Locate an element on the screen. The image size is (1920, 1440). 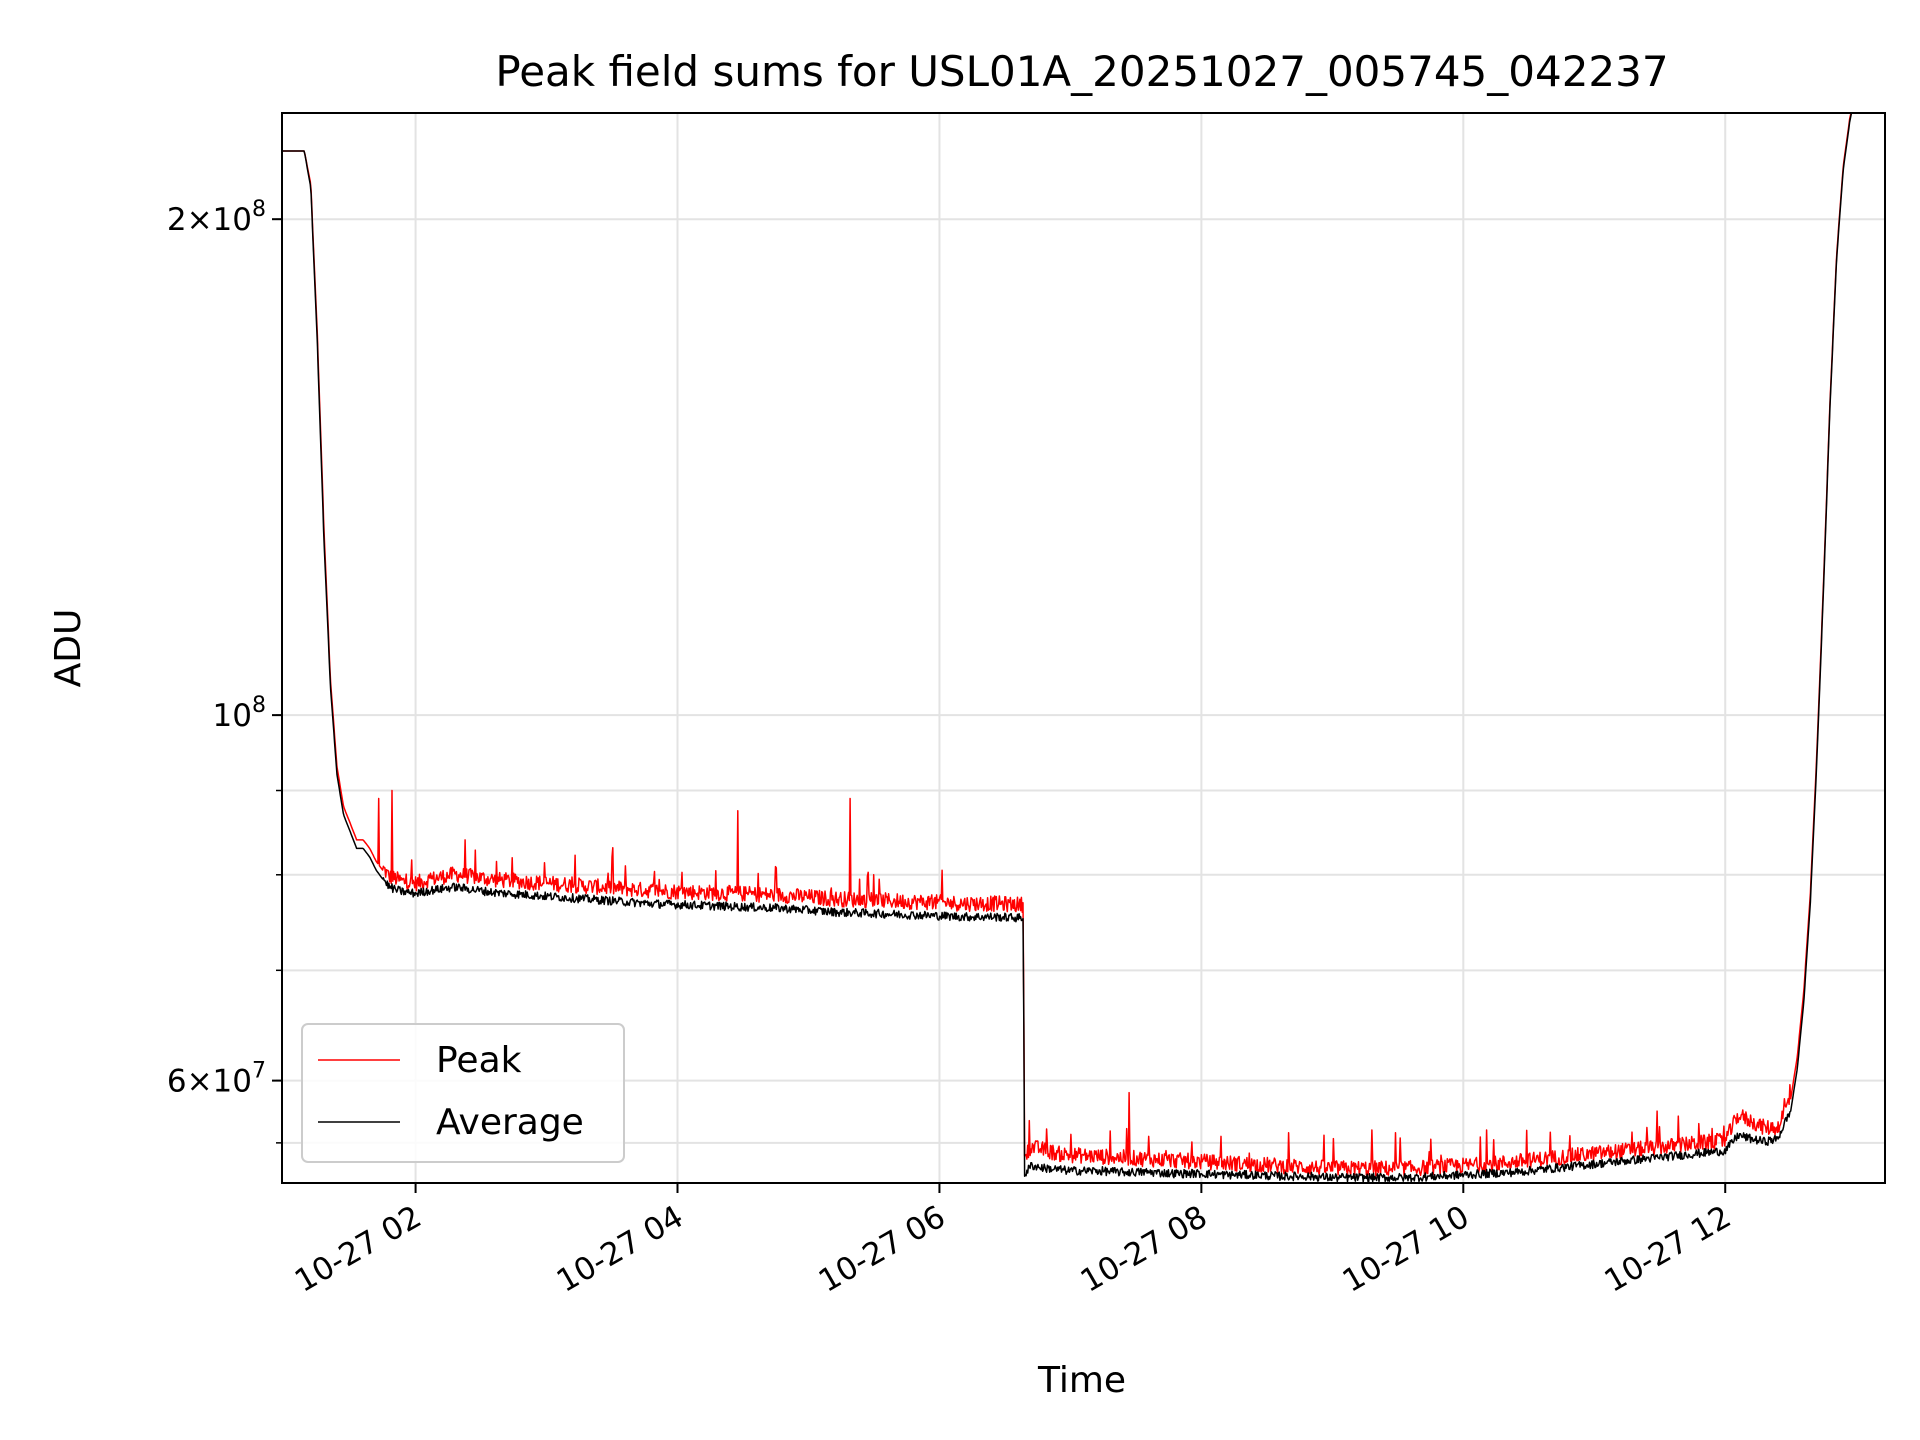
x-axis-title: Time is located at coordinates (1081, 1380).